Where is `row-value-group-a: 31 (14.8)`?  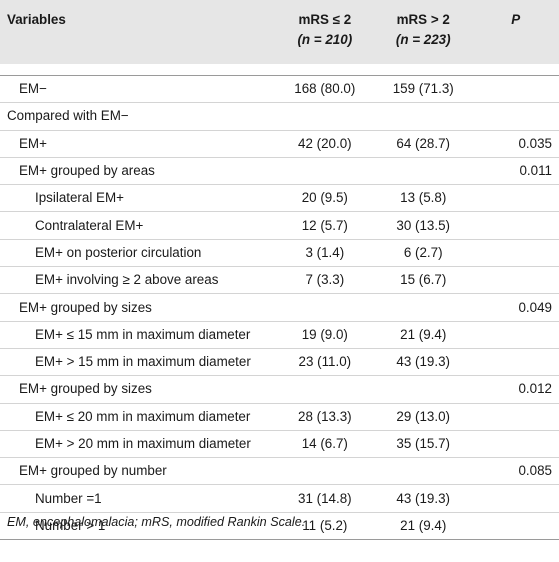 row-value-group-a: 31 (14.8) is located at coordinates (325, 498).